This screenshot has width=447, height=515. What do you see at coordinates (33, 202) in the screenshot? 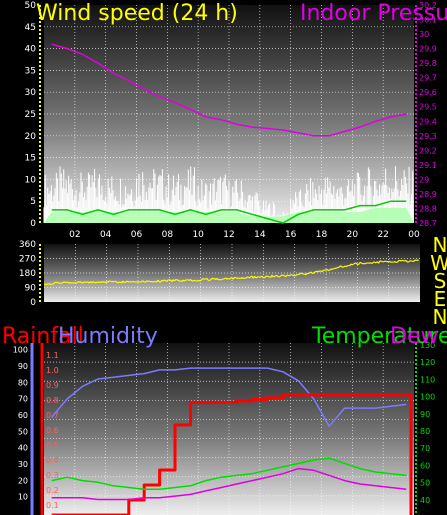
I see `wind-y-tick-label: 5` at bounding box center [33, 202].